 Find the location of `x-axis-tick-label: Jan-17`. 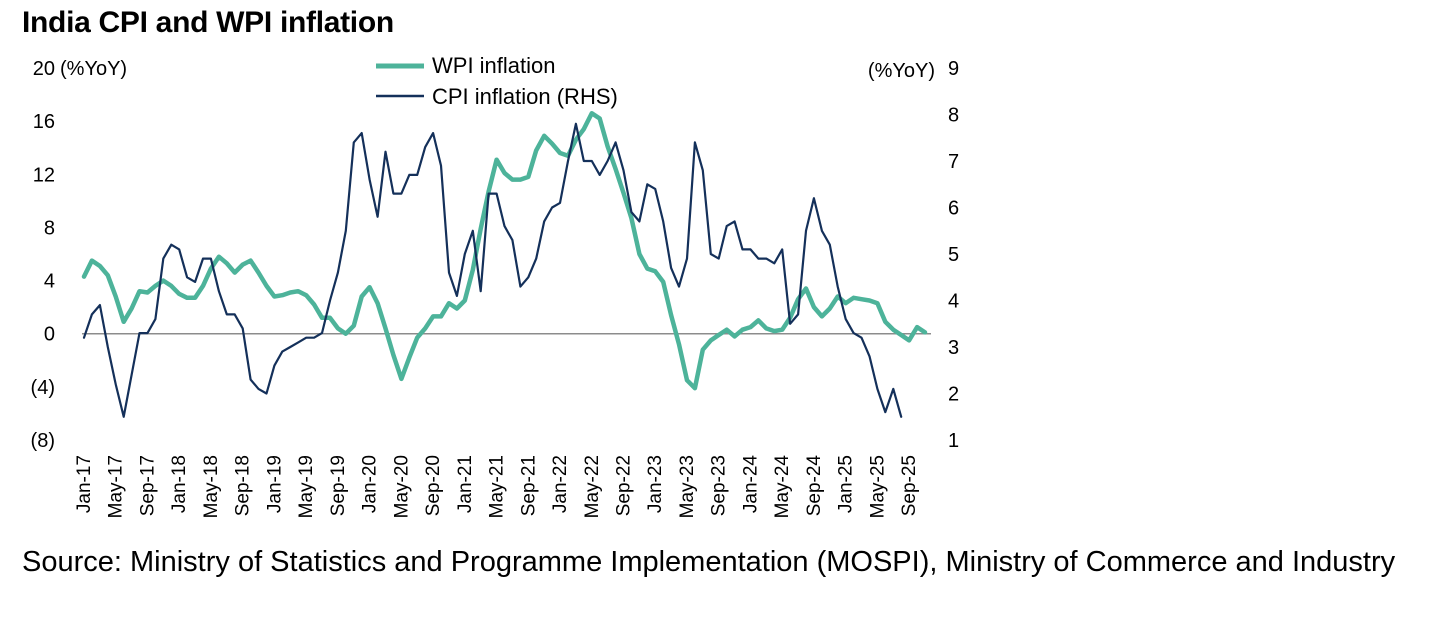

x-axis-tick-label: Jan-17 is located at coordinates (84, 484).